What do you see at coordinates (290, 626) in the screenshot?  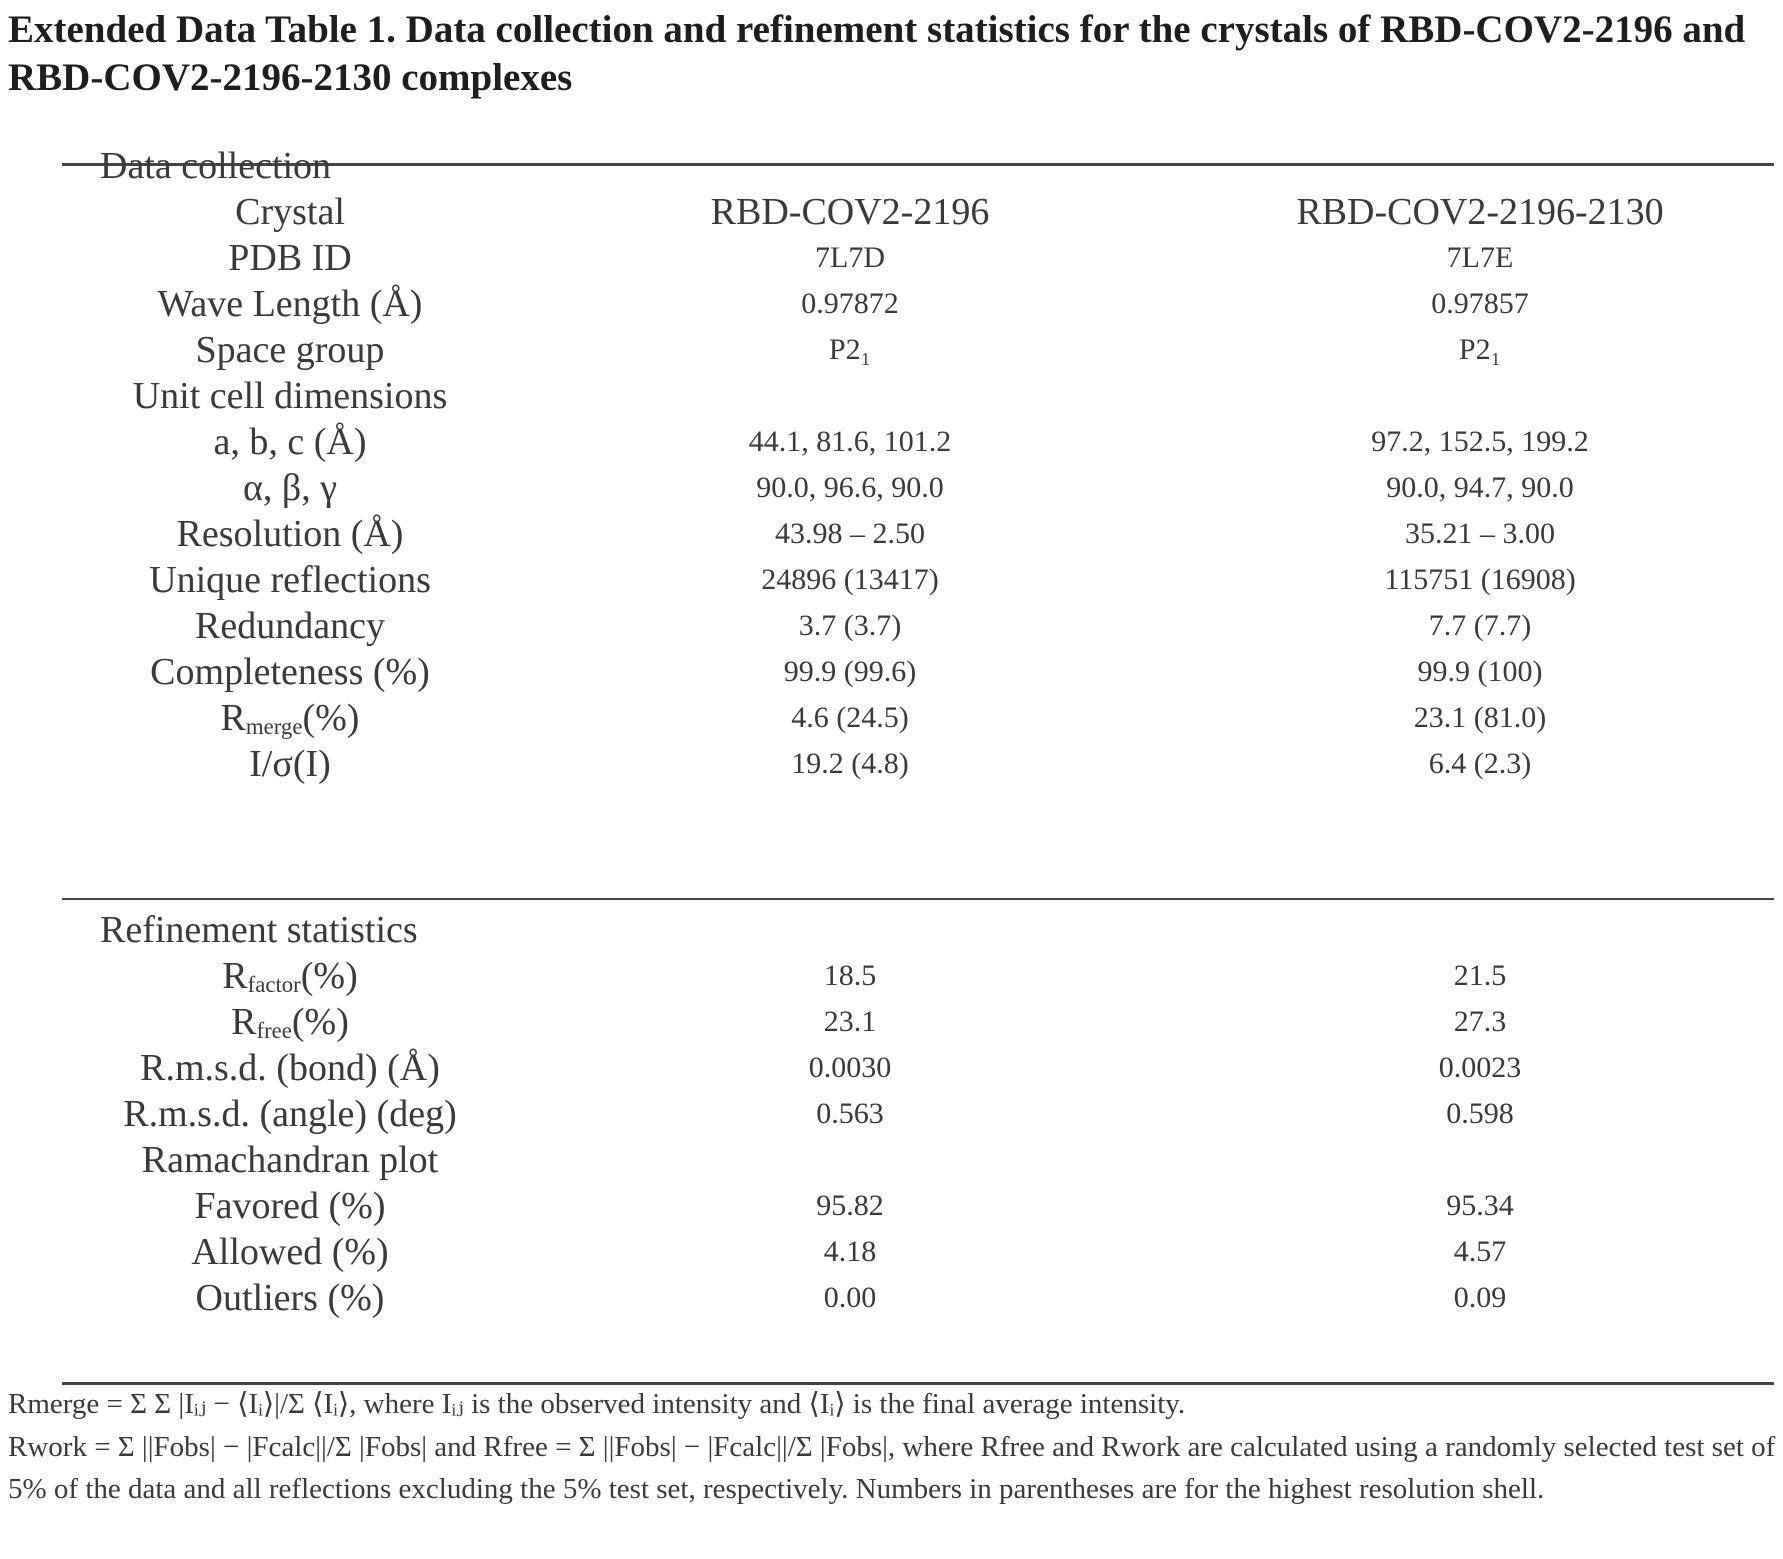 I see `row-label: Redundancy` at bounding box center [290, 626].